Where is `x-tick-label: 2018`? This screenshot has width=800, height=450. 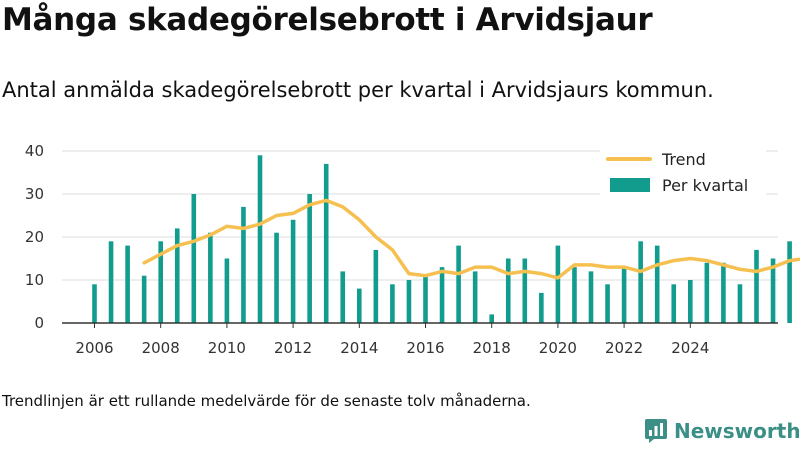
x-tick-label: 2018 is located at coordinates (492, 348).